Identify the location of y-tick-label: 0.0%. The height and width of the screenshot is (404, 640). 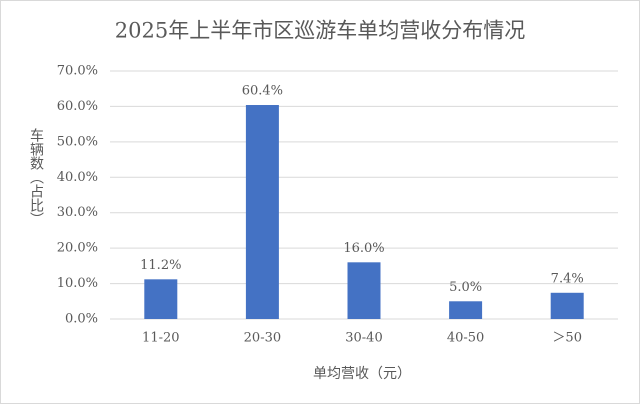
(81, 319).